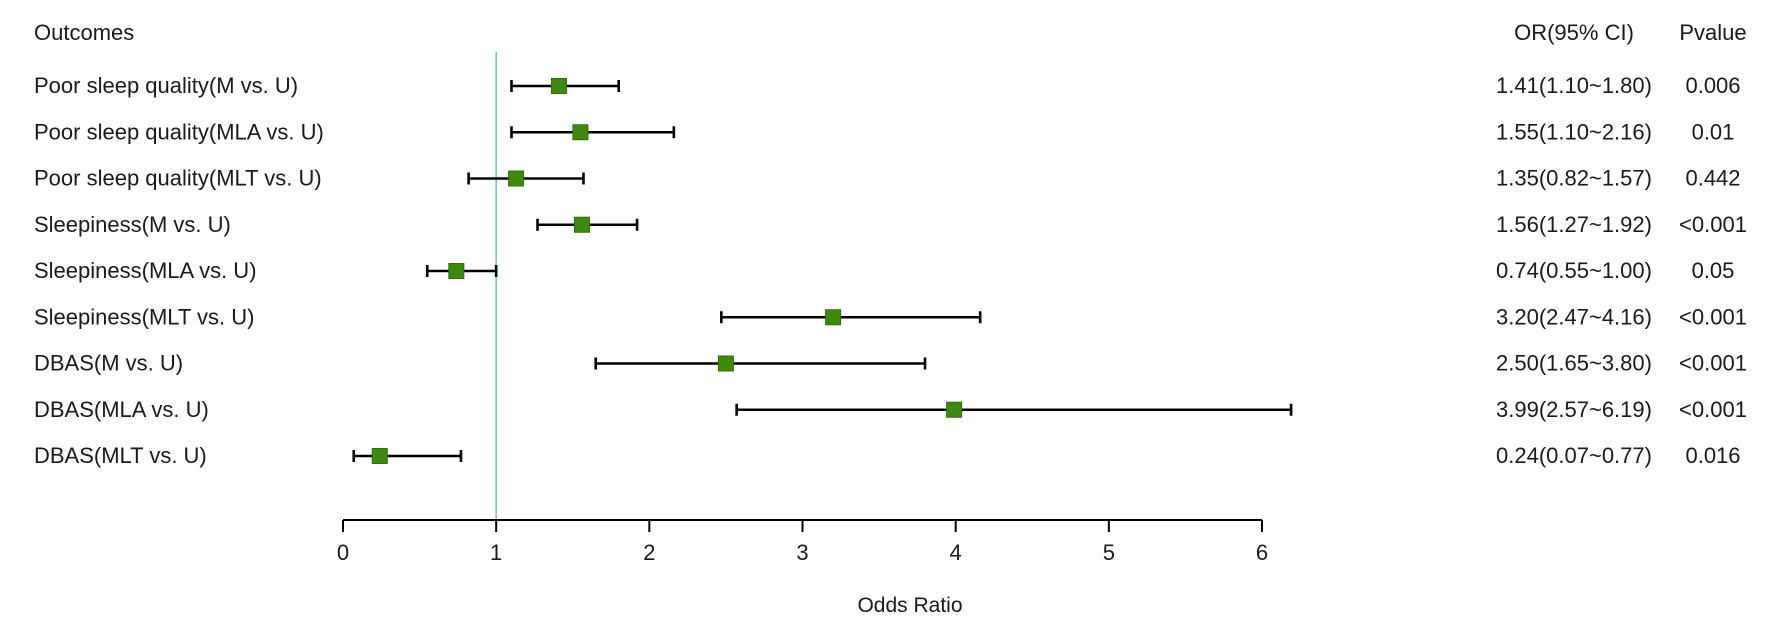 The width and height of the screenshot is (1772, 630). I want to click on forest-row: Sleepiness(M vs. U) 1.56(1.27~1.92) <0.001, so click(890, 224).